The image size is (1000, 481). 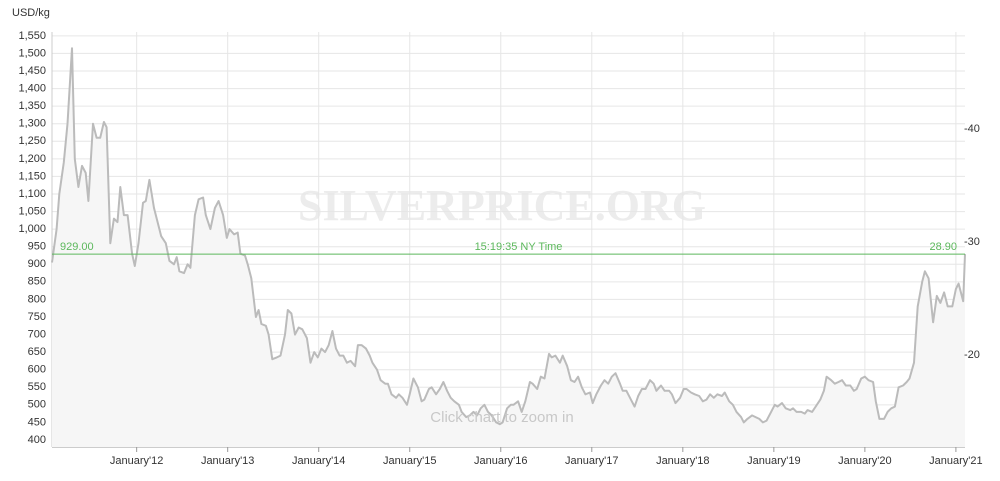 I want to click on y-tick-label: 1,150, so click(x=32, y=176).